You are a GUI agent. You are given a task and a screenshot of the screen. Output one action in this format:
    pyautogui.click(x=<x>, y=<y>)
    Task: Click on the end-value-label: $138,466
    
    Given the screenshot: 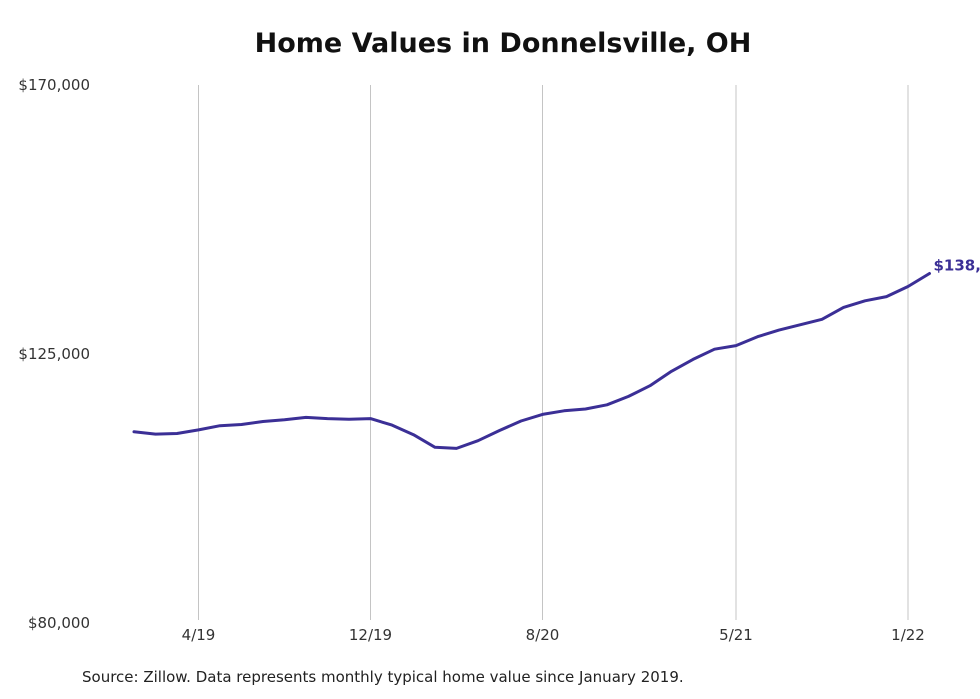 What is the action you would take?
    pyautogui.click(x=957, y=266)
    